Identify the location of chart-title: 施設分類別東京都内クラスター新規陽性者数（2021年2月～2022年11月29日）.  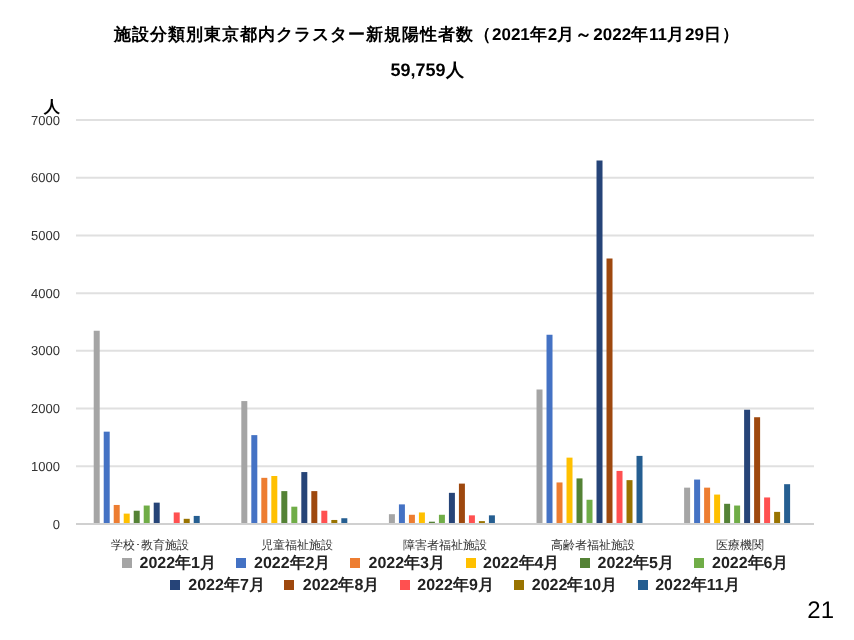
(426, 35).